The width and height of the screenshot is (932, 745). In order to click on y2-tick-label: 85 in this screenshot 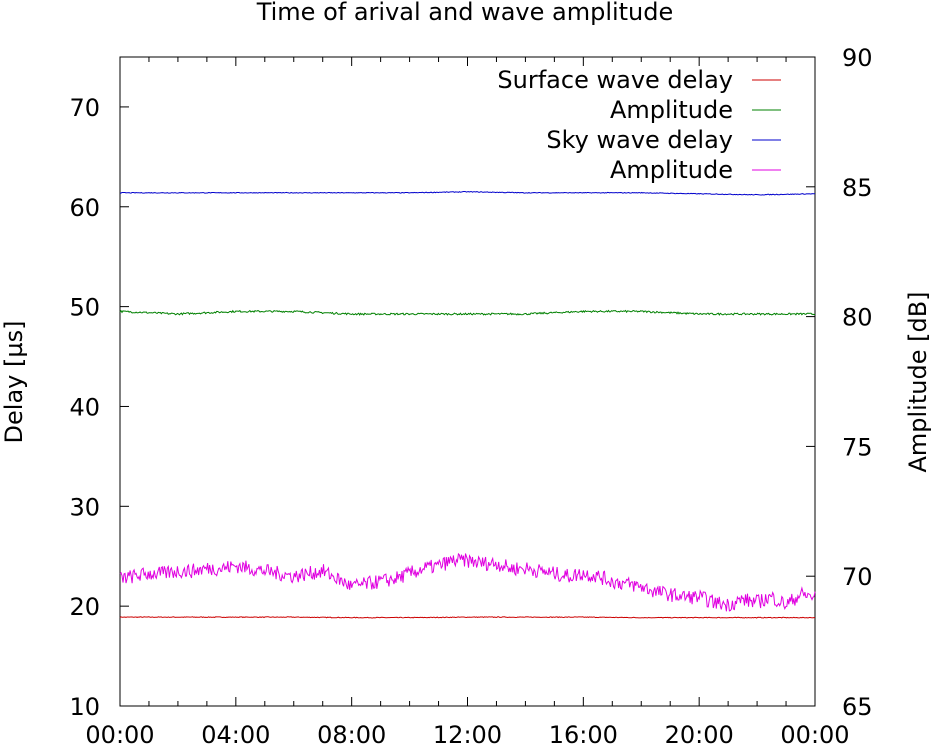, I will do `click(857, 188)`.